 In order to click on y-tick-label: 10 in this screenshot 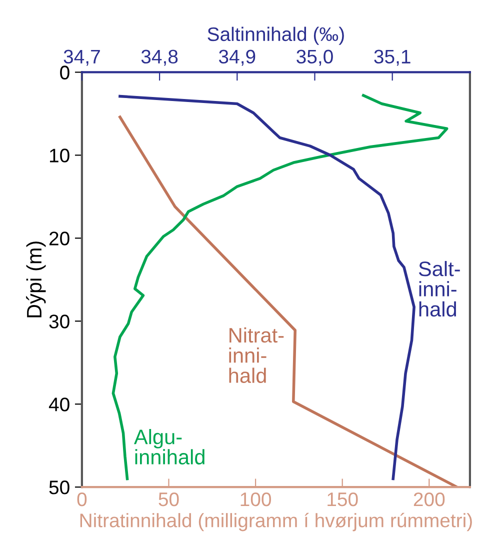, I will do `click(60, 155)`.